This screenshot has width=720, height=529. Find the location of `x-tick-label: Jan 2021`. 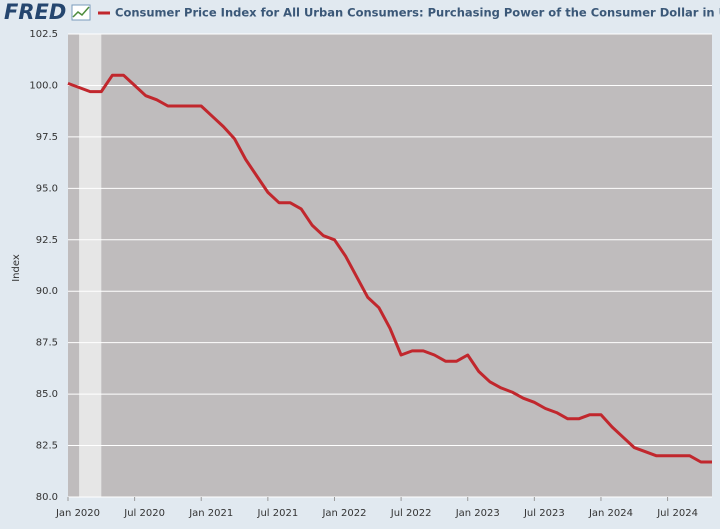

x-tick-label: Jan 2021 is located at coordinates (210, 513).